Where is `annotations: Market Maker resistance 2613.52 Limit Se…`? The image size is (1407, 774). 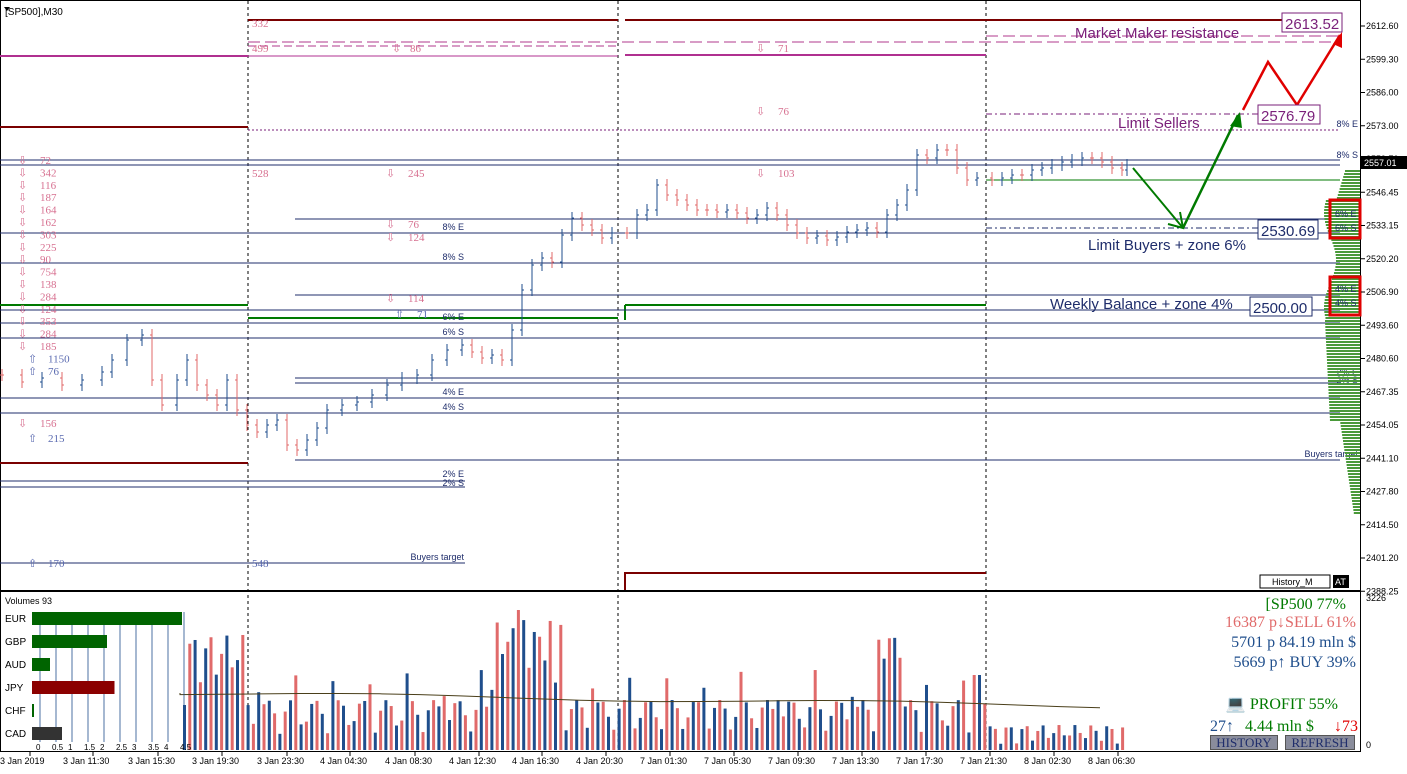 annotations: Market Maker resistance 2613.52 Limit Se… is located at coordinates (1196, 164).